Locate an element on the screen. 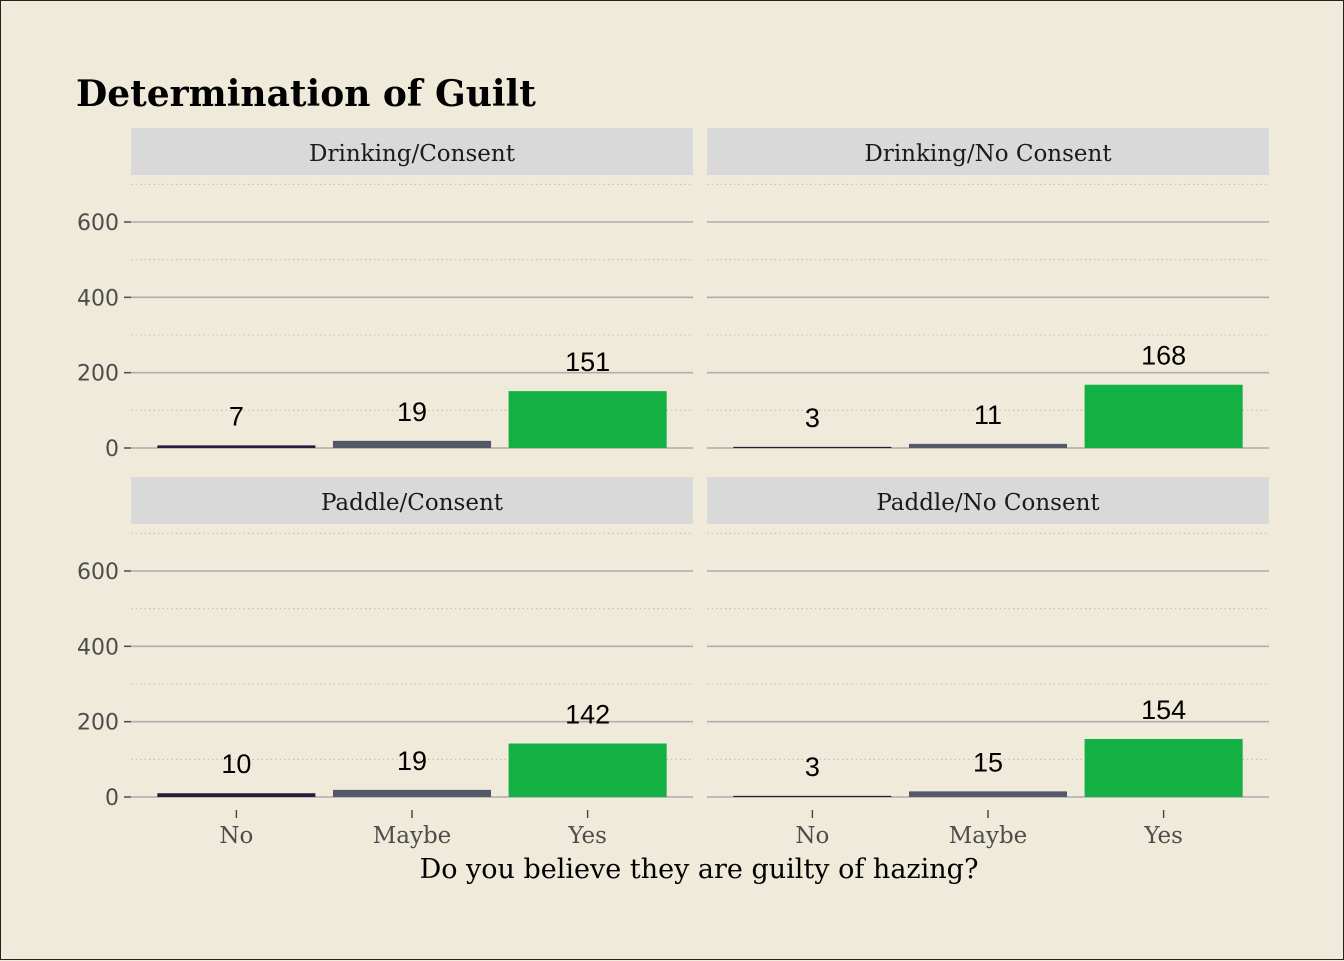  panel-strip-label: Paddle/Consent is located at coordinates (412, 503).